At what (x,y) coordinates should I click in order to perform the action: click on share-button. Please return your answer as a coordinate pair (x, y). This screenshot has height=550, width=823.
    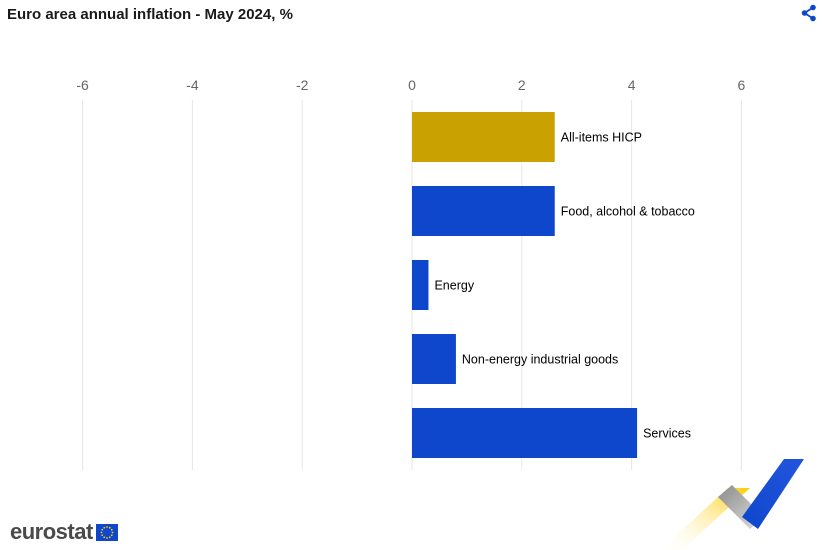
    Looking at the image, I should click on (809, 13).